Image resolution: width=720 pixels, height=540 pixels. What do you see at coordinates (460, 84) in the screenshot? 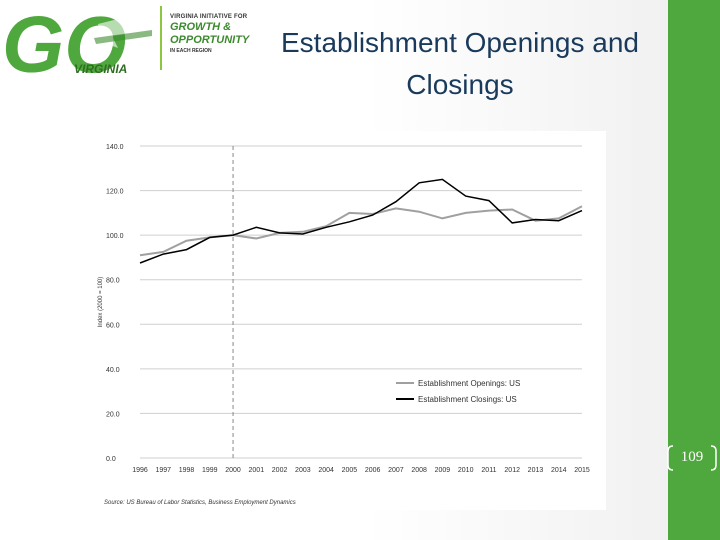
I see `slide-title-line2: Closings` at bounding box center [460, 84].